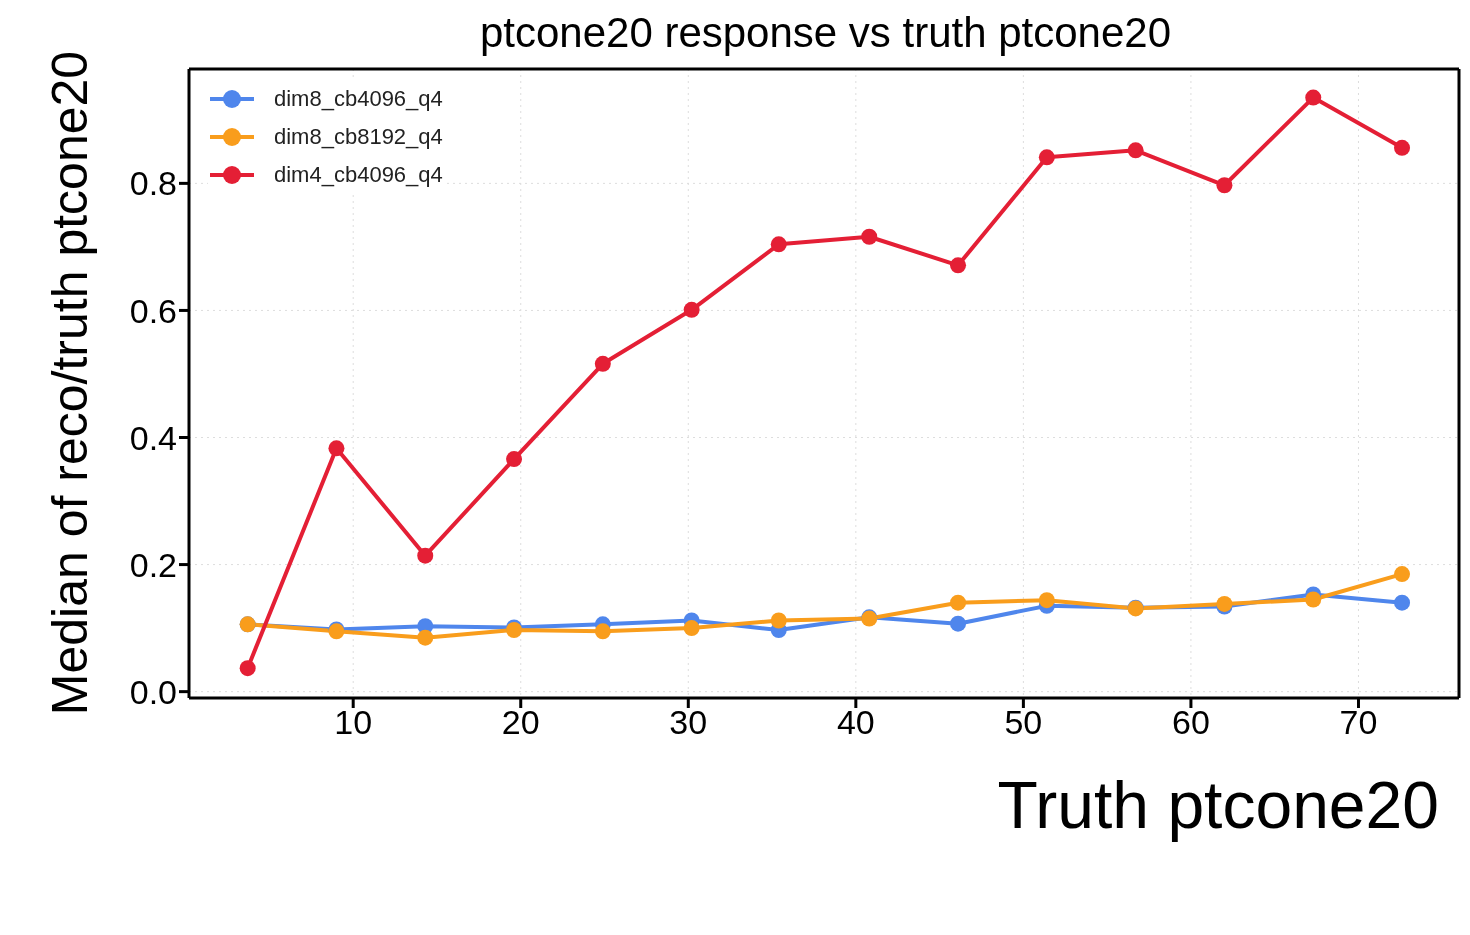 This screenshot has height=935, width=1470. What do you see at coordinates (688, 722) in the screenshot?
I see `x-tick-label: 30` at bounding box center [688, 722].